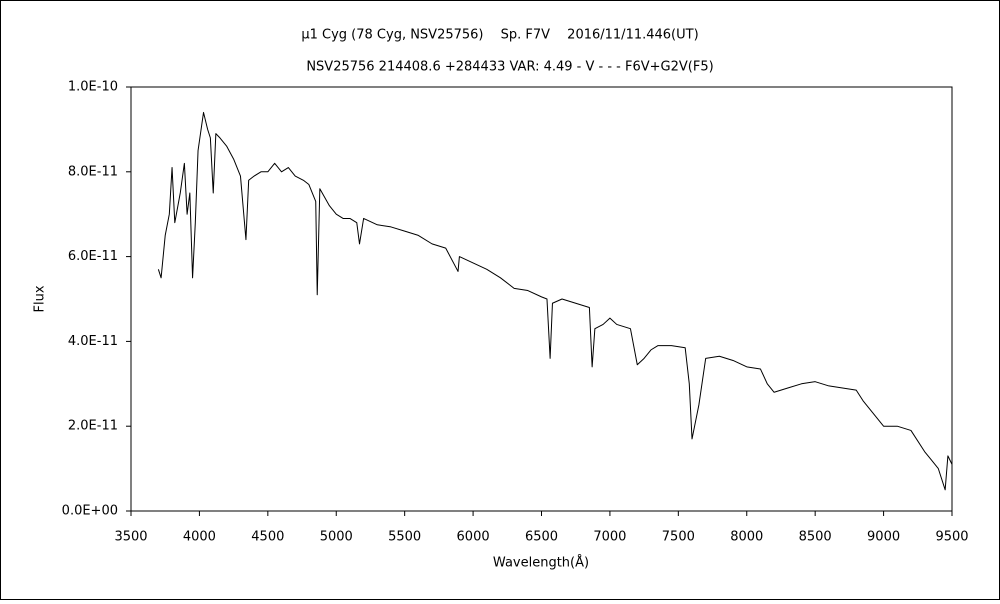 The height and width of the screenshot is (604, 1000). What do you see at coordinates (404, 537) in the screenshot?
I see `x-tick-label: 5500` at bounding box center [404, 537].